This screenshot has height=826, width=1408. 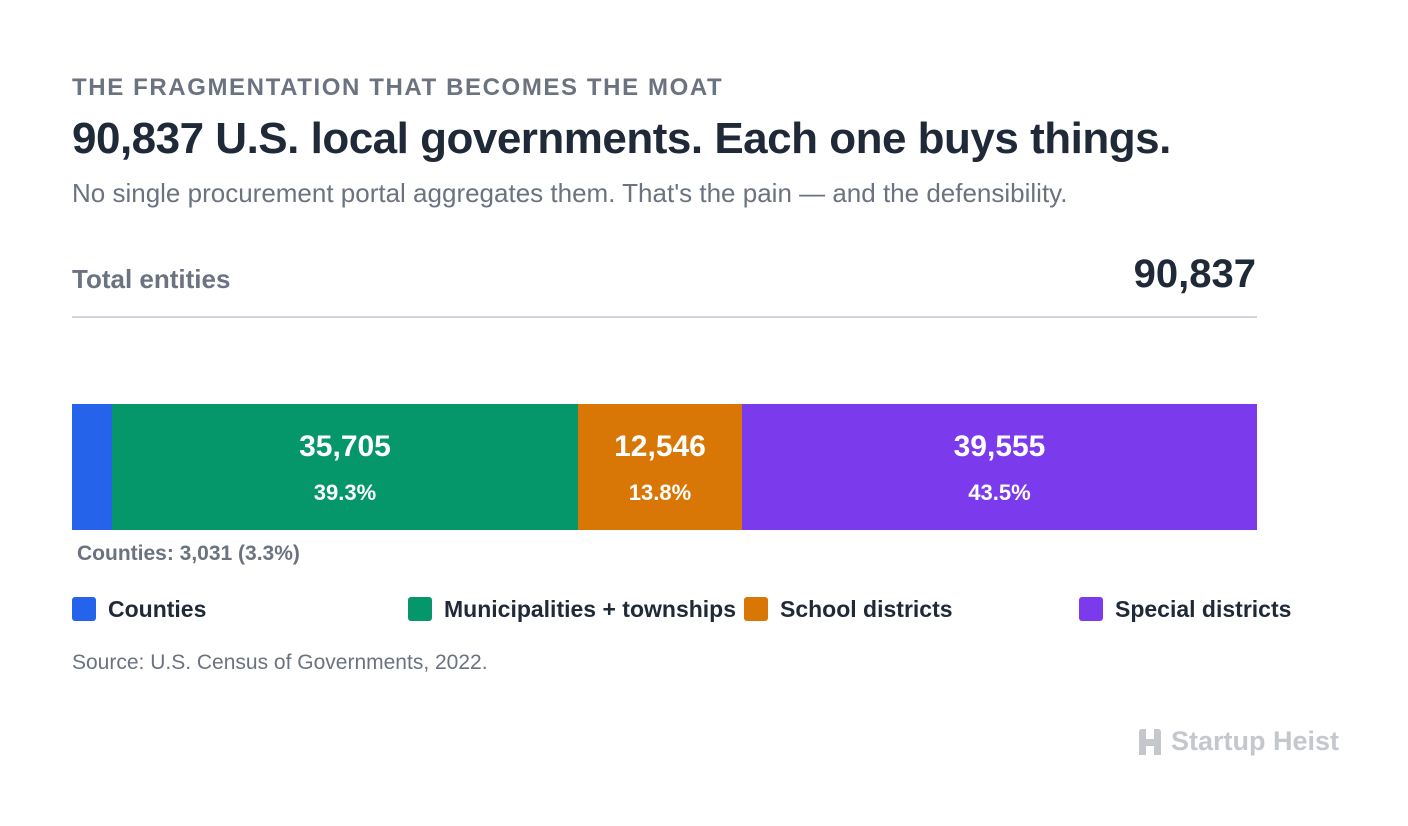 I want to click on segment-value-label: 35,705, so click(x=345, y=446).